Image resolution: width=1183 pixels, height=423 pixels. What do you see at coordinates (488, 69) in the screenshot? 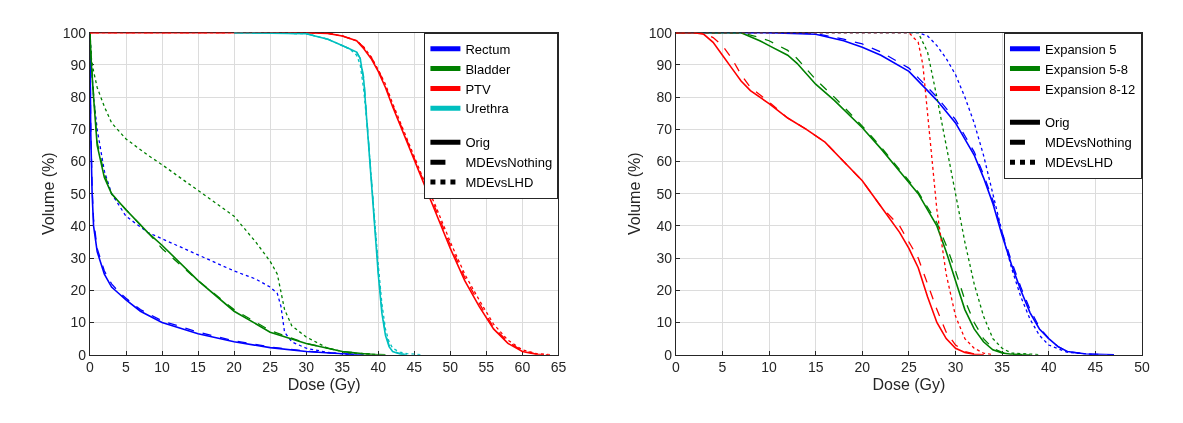
I see `legend-label: Bladder` at bounding box center [488, 69].